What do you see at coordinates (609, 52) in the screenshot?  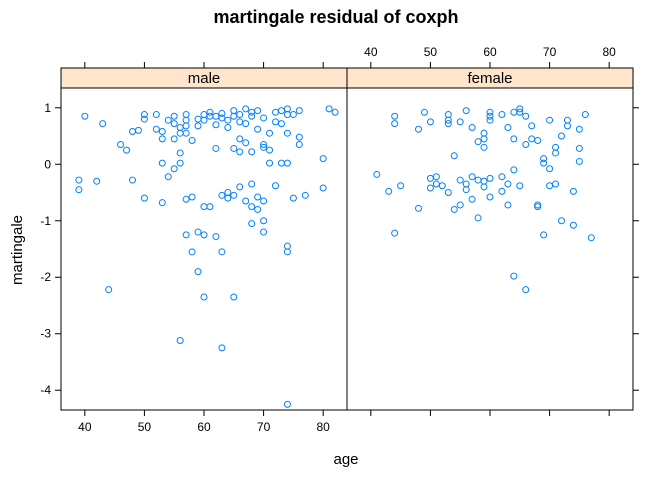 I see `x-tick-label-top: 80` at bounding box center [609, 52].